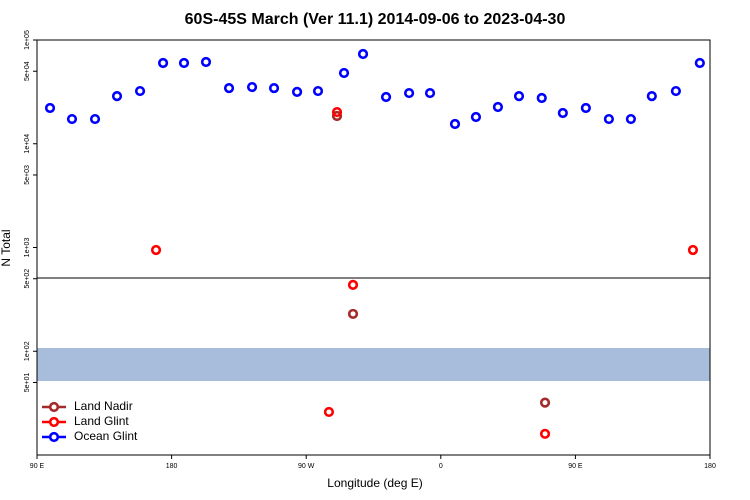 This screenshot has width=750, height=500. I want to click on y-tick-label: 5e+01, so click(27, 383).